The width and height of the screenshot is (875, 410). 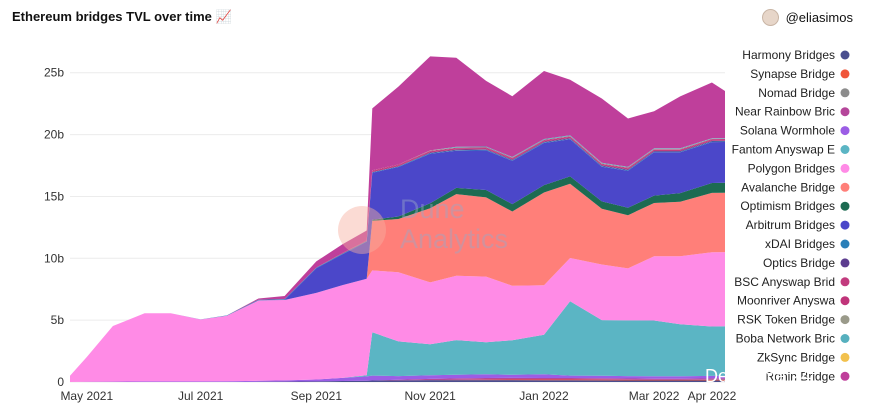 I want to click on legend-label: Arbitrum Bridges, so click(x=790, y=225).